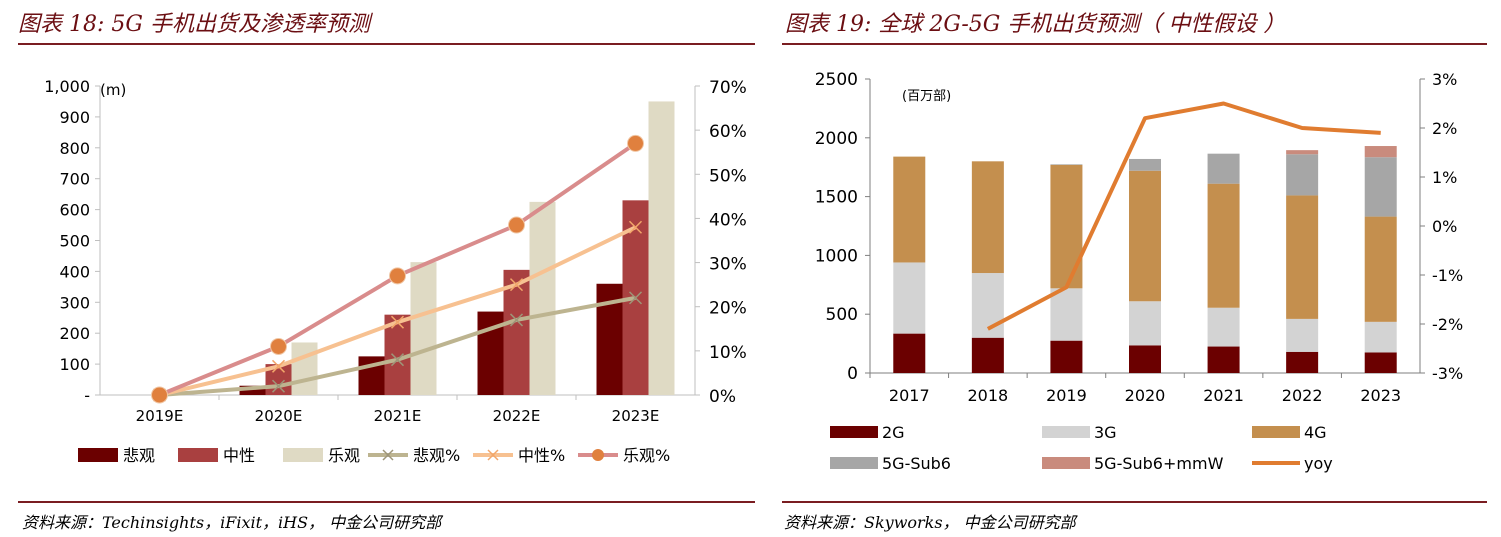 This screenshot has height=537, width=1501. Describe the element at coordinates (74, 148) in the screenshot. I see `y-tick-label: 800` at that location.